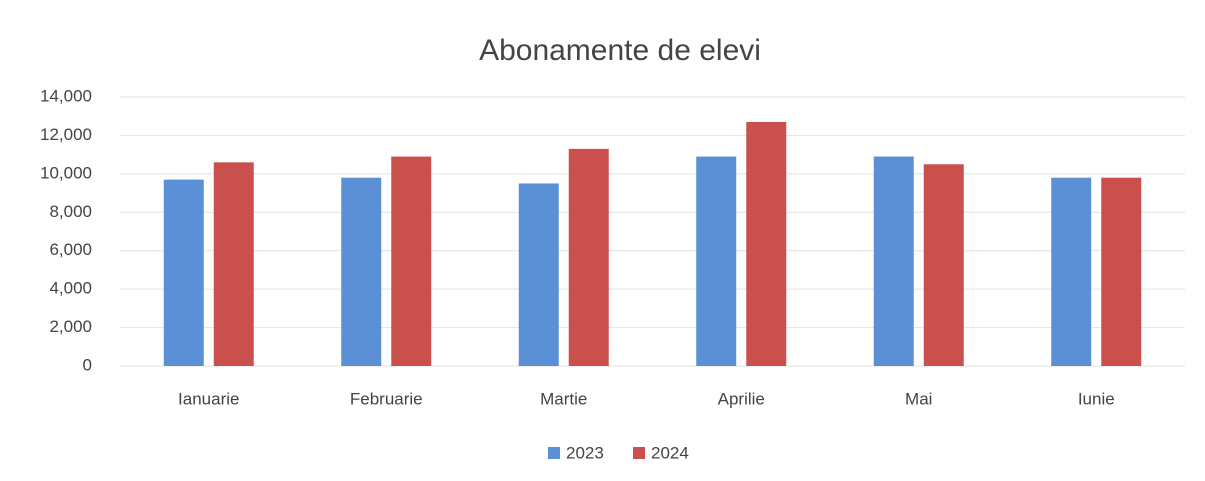 The image size is (1205, 481). I want to click on x-tick-label: Iunie, so click(1096, 398).